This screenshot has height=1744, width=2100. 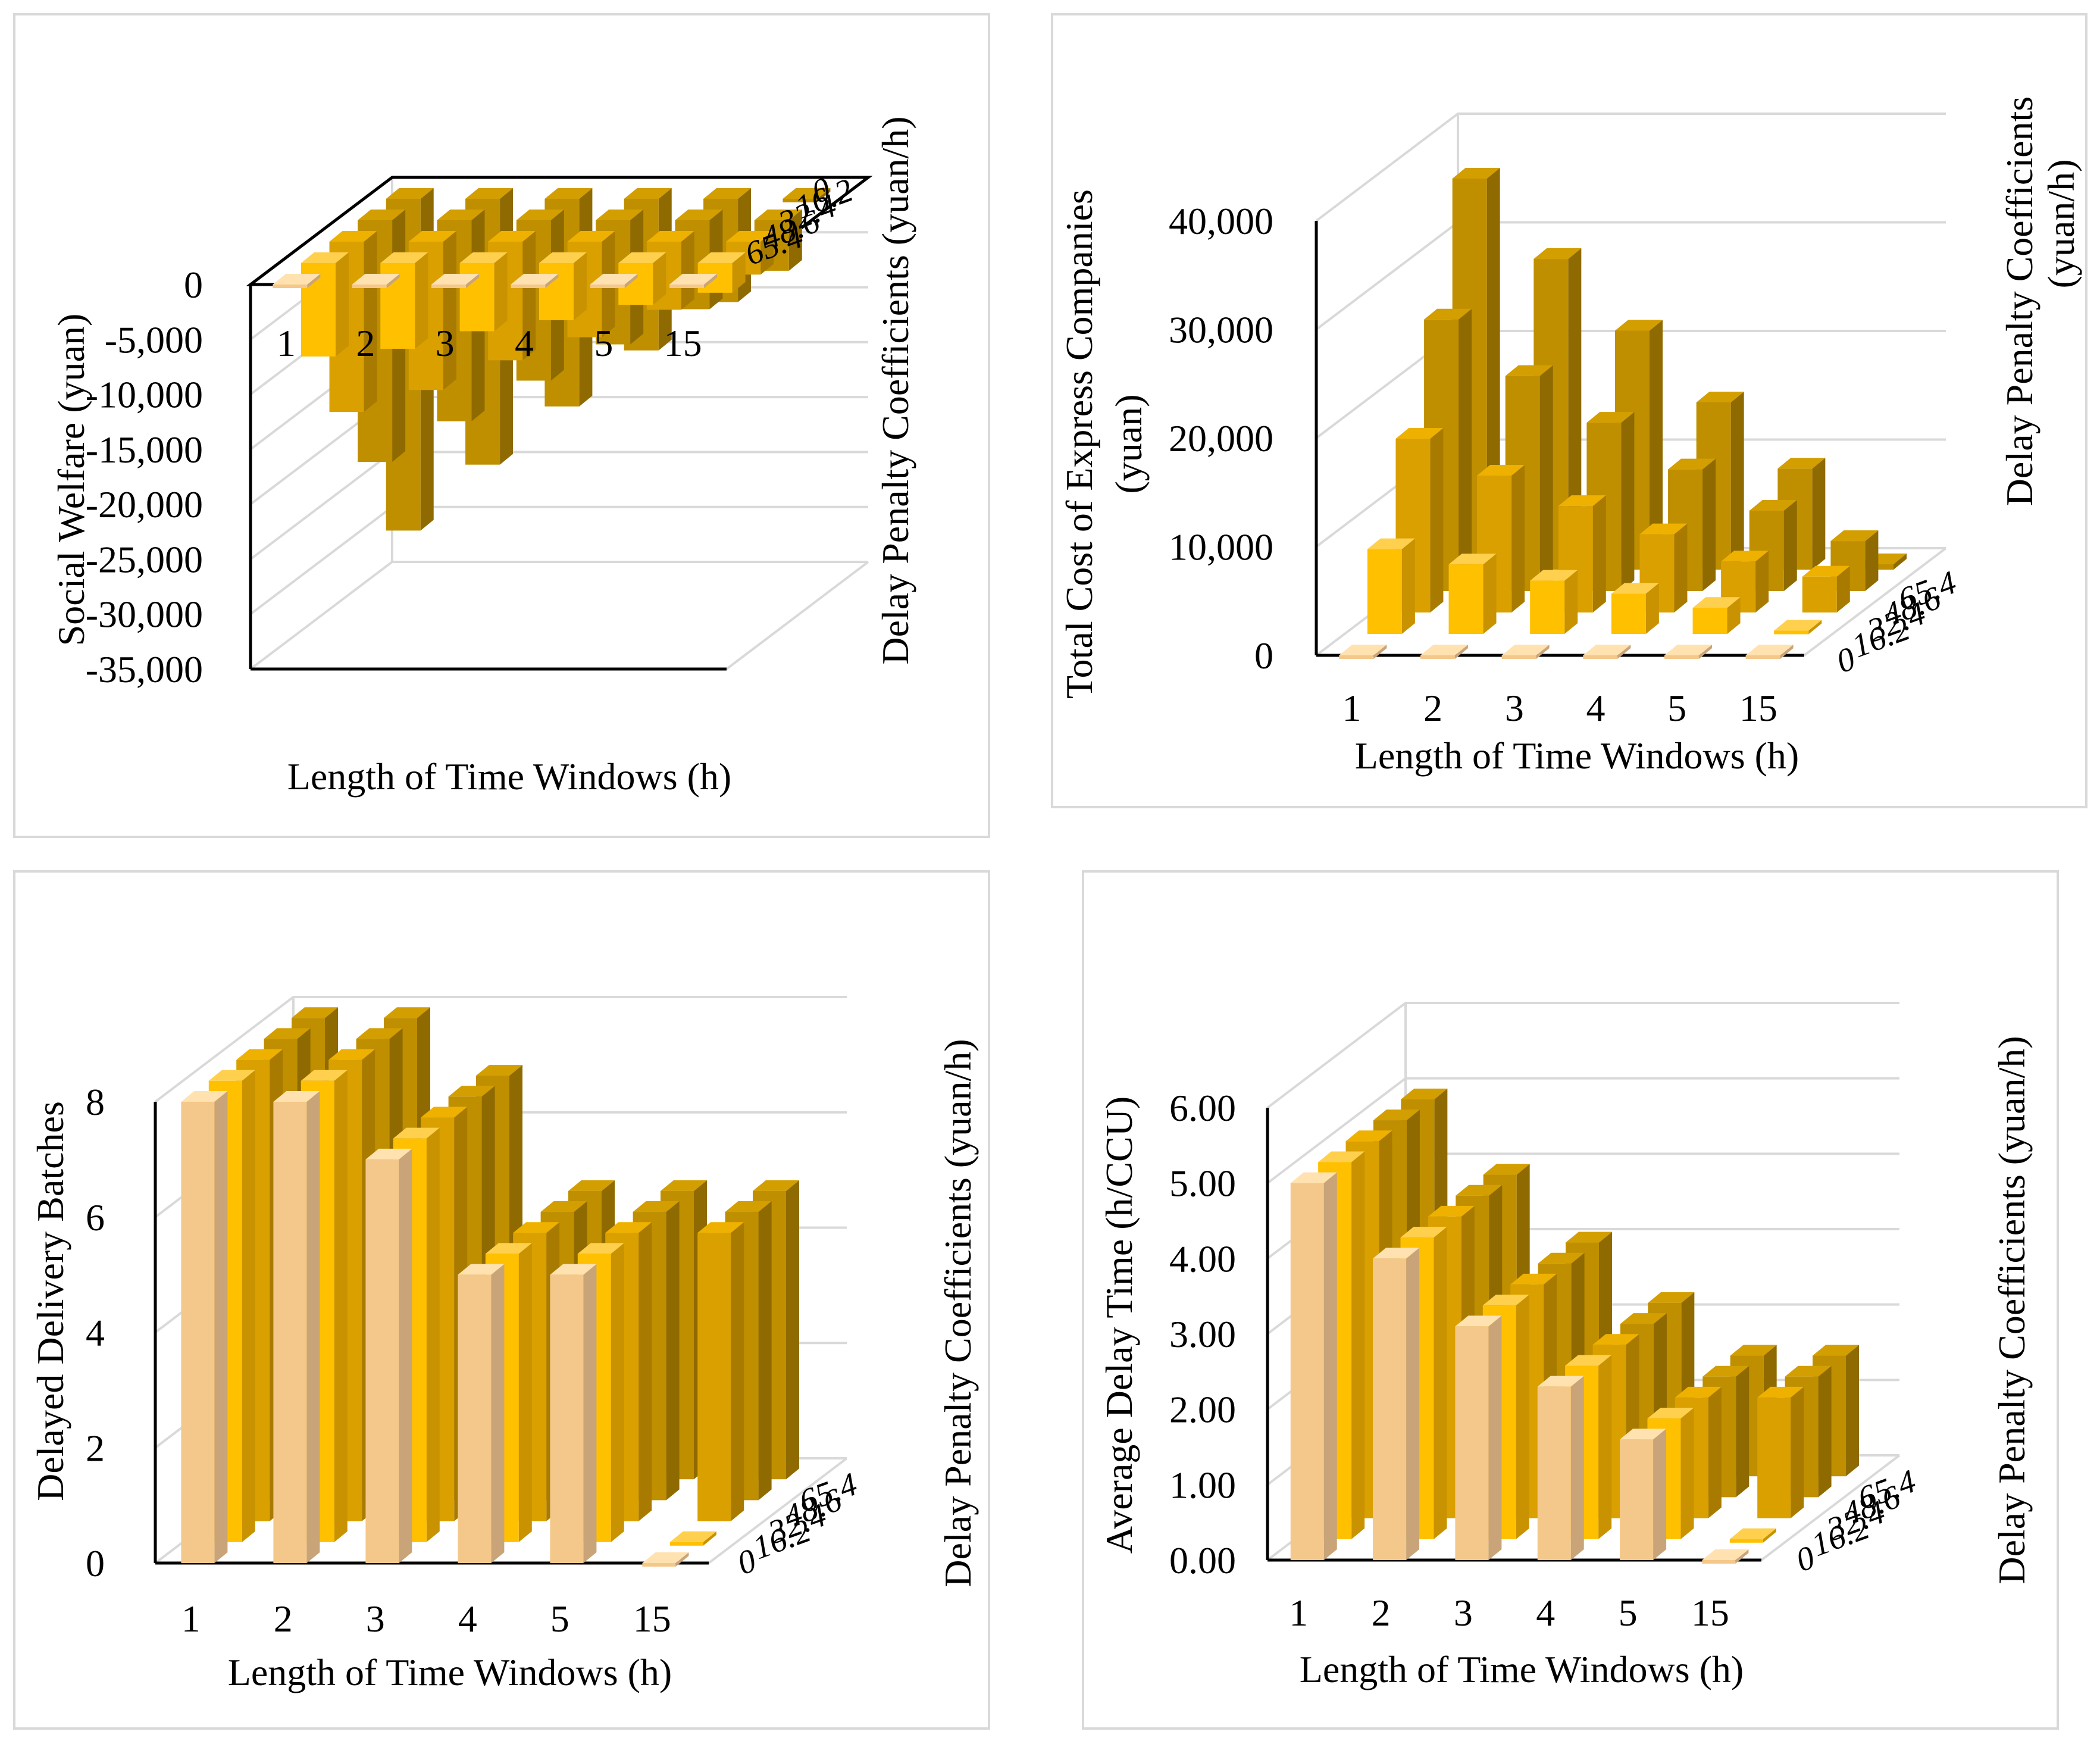 I want to click on x-axis-title: Length of Time Windows (h), so click(x=1522, y=1669).